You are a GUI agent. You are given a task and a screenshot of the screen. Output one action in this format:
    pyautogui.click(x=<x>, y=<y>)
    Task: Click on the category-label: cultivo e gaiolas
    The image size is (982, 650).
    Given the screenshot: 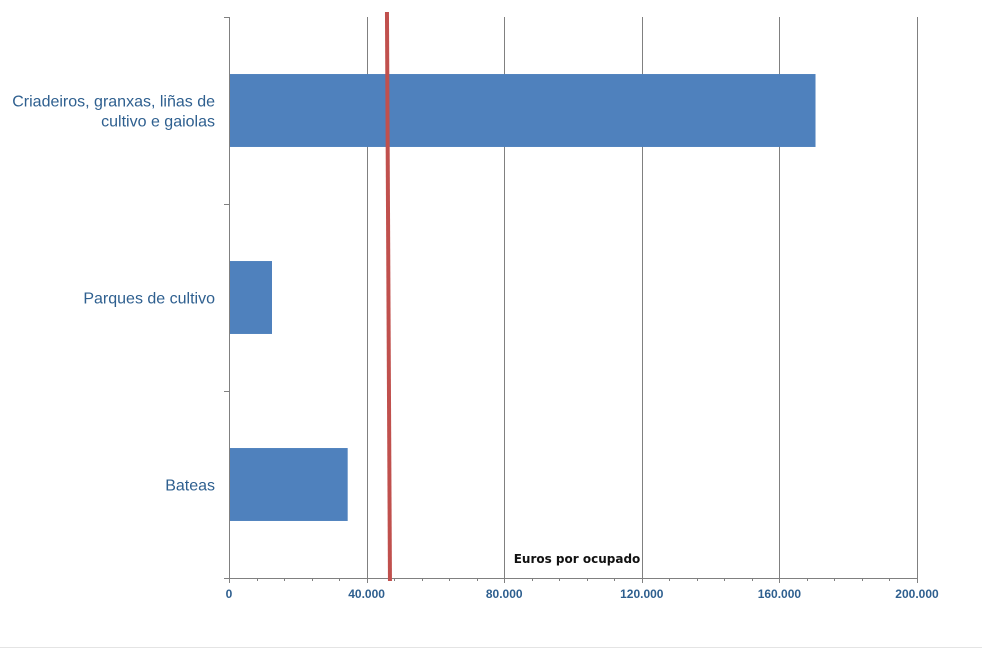 What is the action you would take?
    pyautogui.click(x=158, y=122)
    